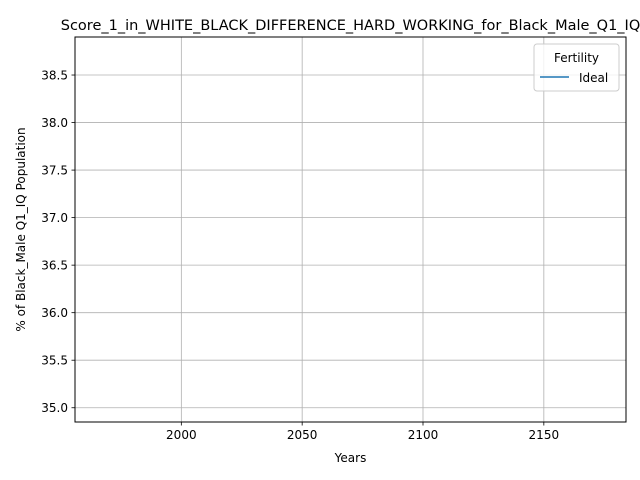 This screenshot has width=640, height=480. I want to click on legend-box, so click(576, 67).